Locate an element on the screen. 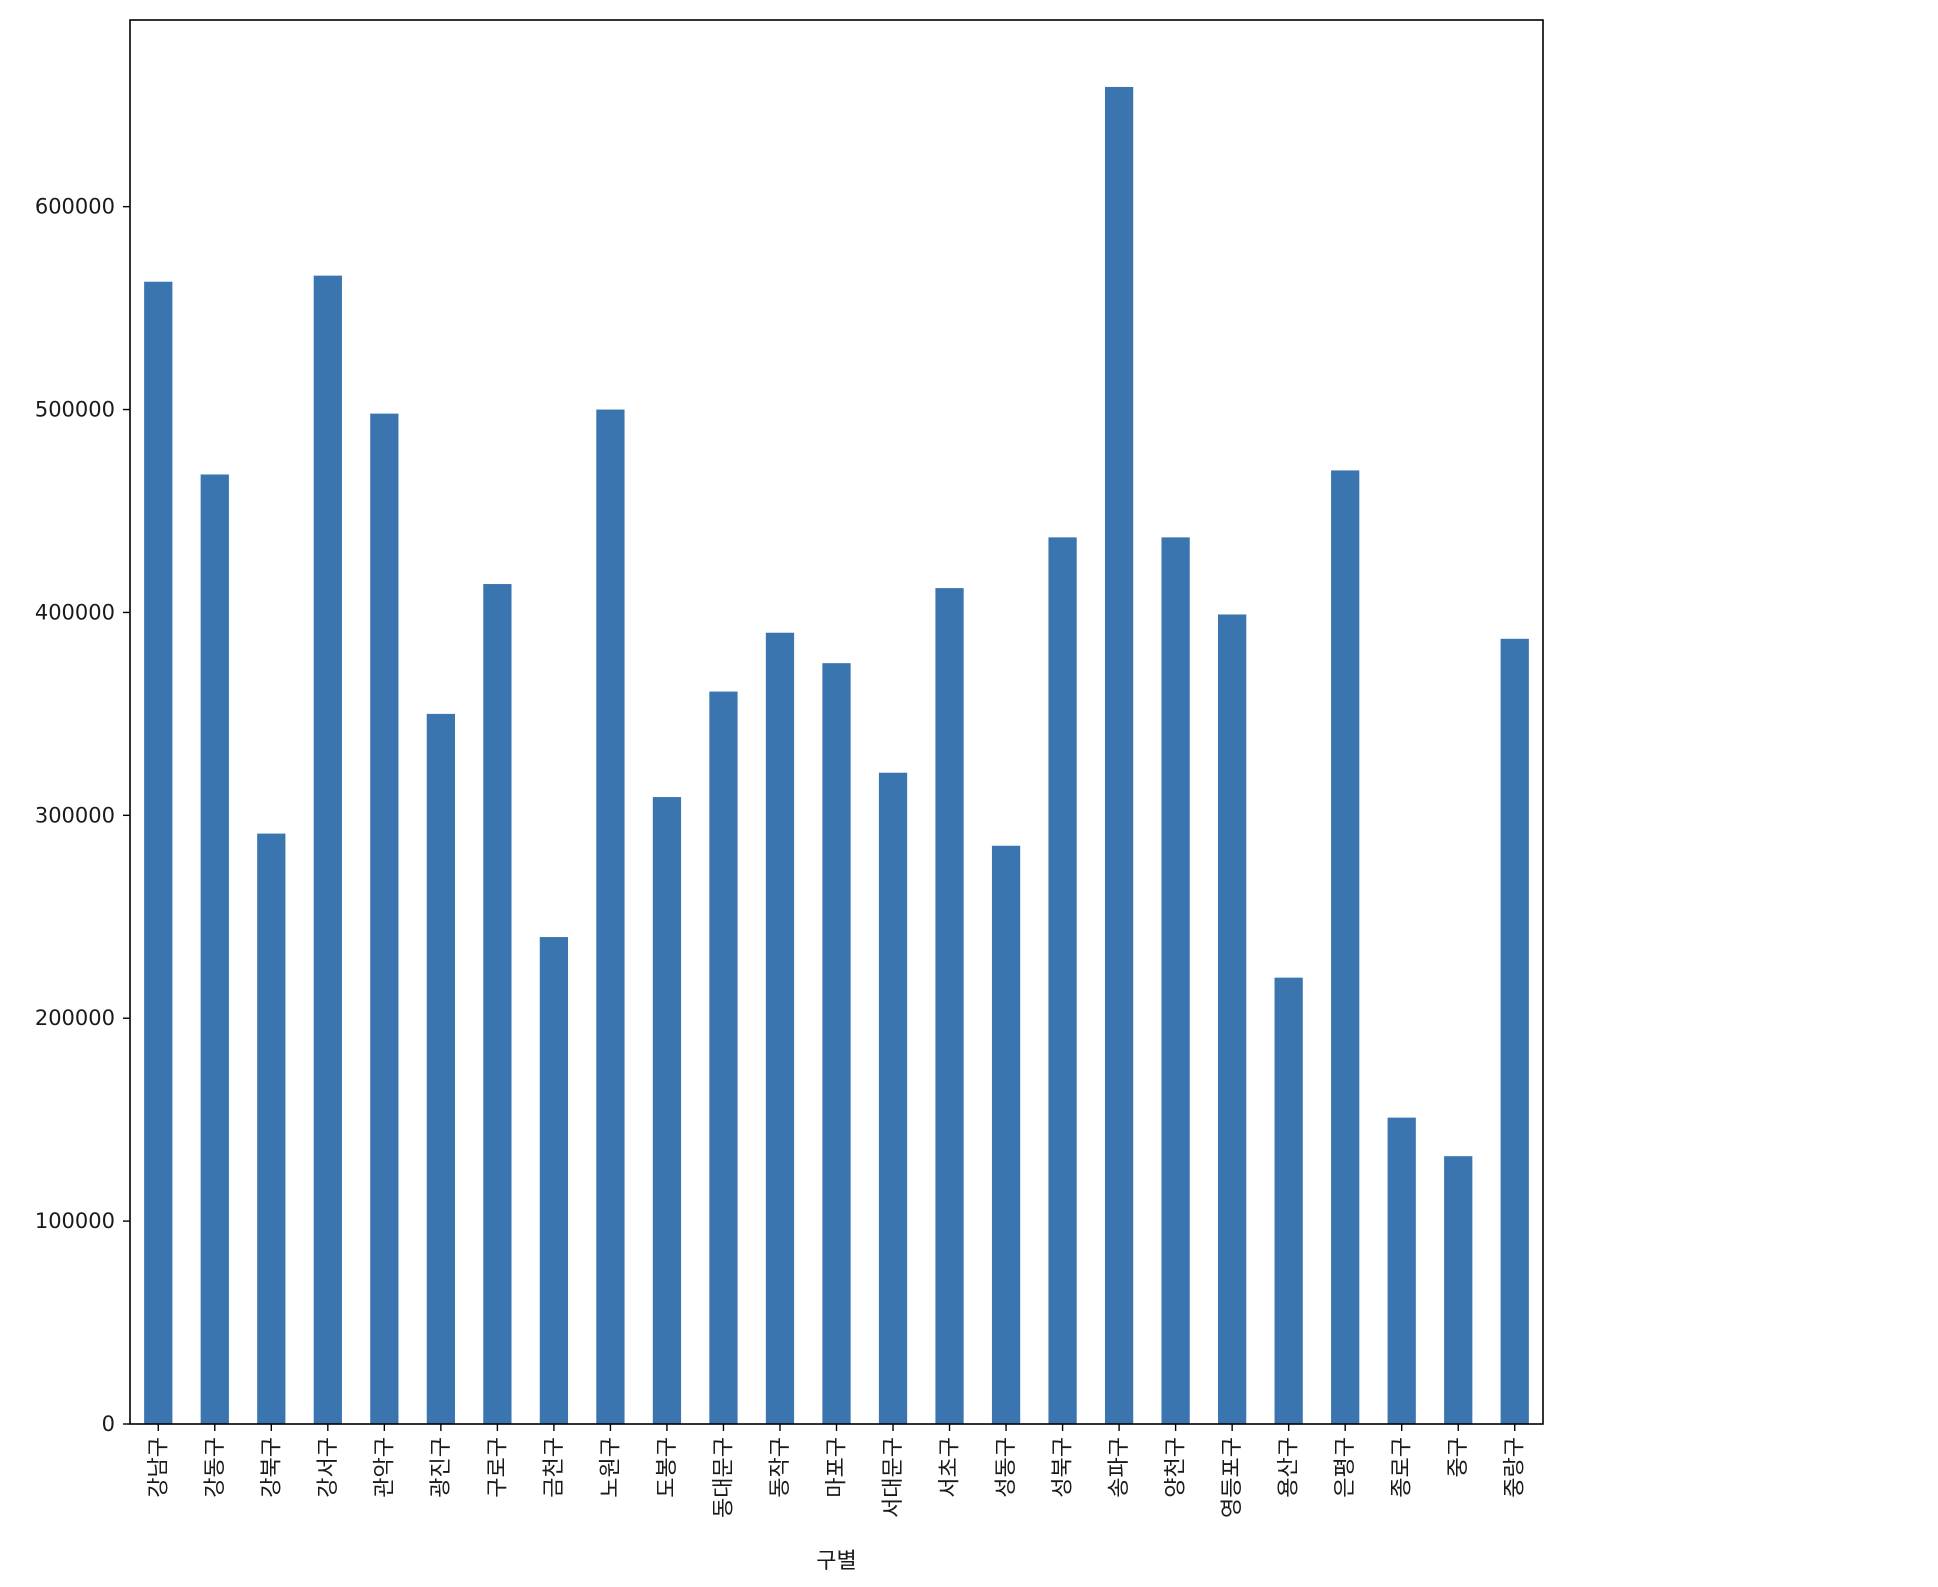  bar-성북구 is located at coordinates (1062, 980).